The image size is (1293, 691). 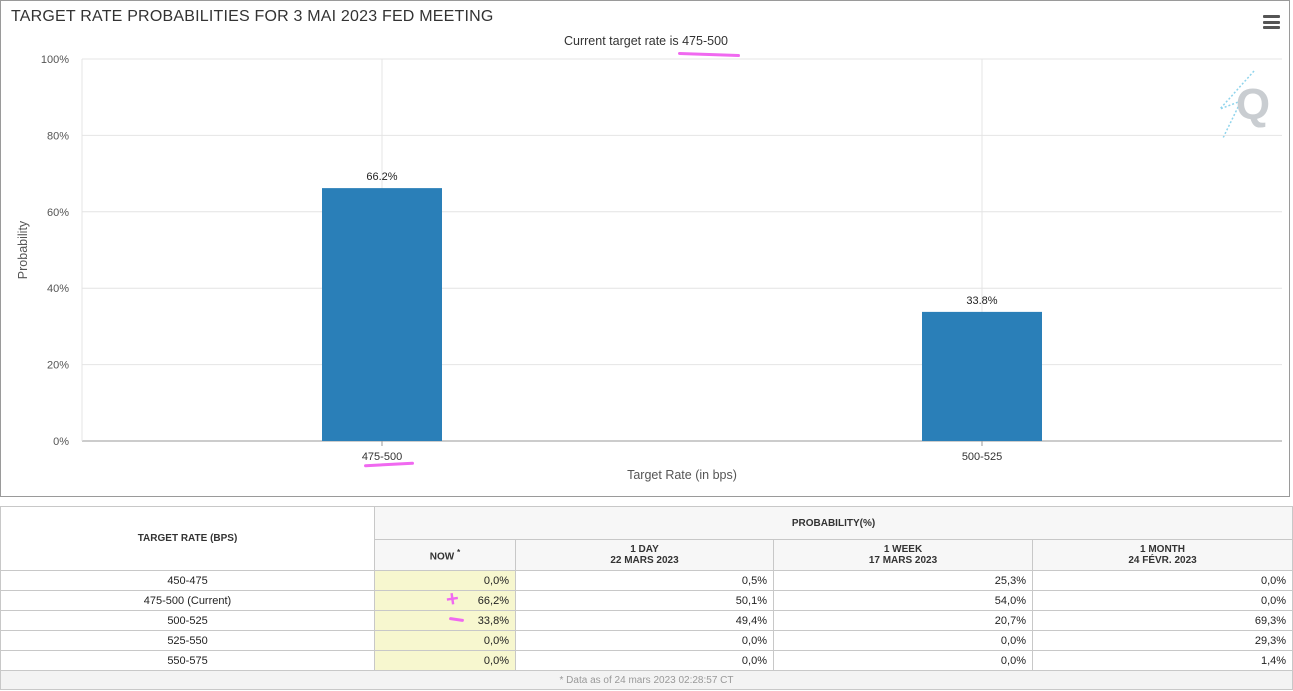 I want to click on col-header-now: NOW *, so click(x=445, y=555).